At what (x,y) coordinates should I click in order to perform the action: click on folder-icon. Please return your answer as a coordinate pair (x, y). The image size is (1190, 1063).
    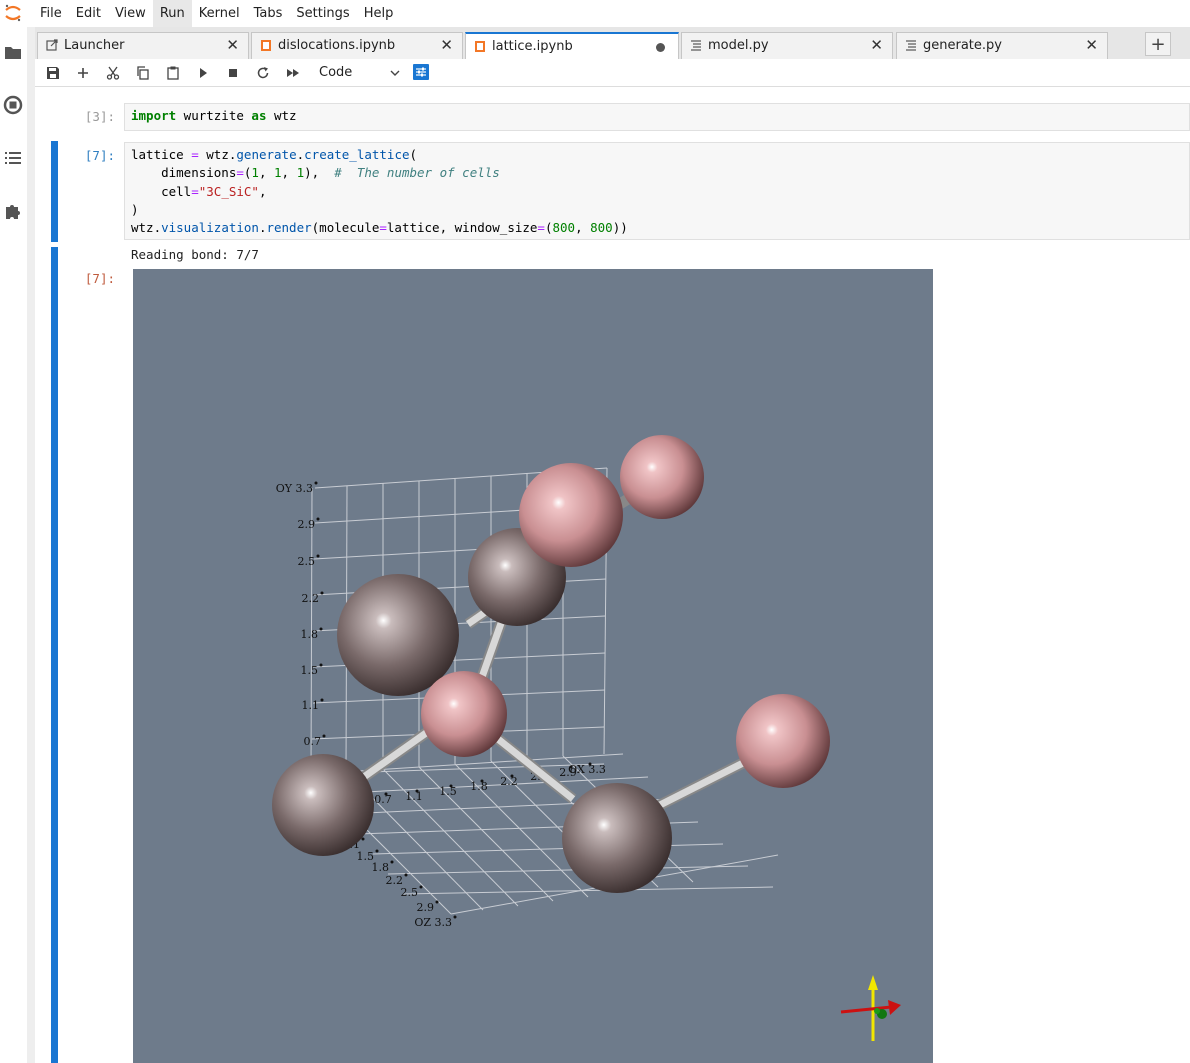
    Looking at the image, I should click on (13, 52).